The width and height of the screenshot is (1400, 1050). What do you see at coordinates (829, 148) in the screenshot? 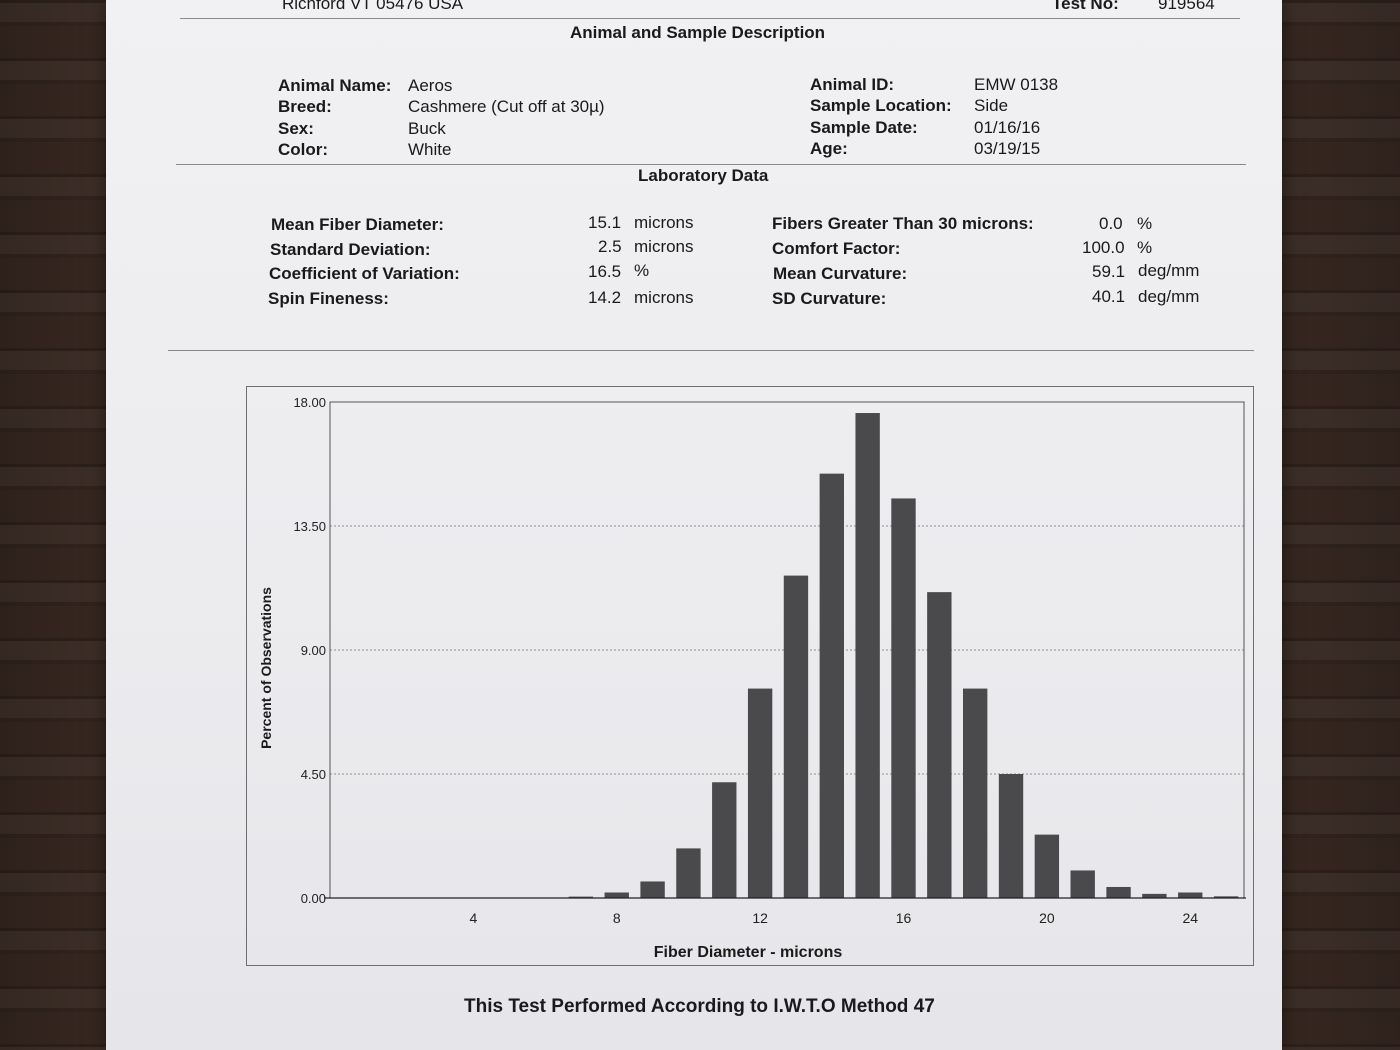
I see `age-label: Age:` at bounding box center [829, 148].